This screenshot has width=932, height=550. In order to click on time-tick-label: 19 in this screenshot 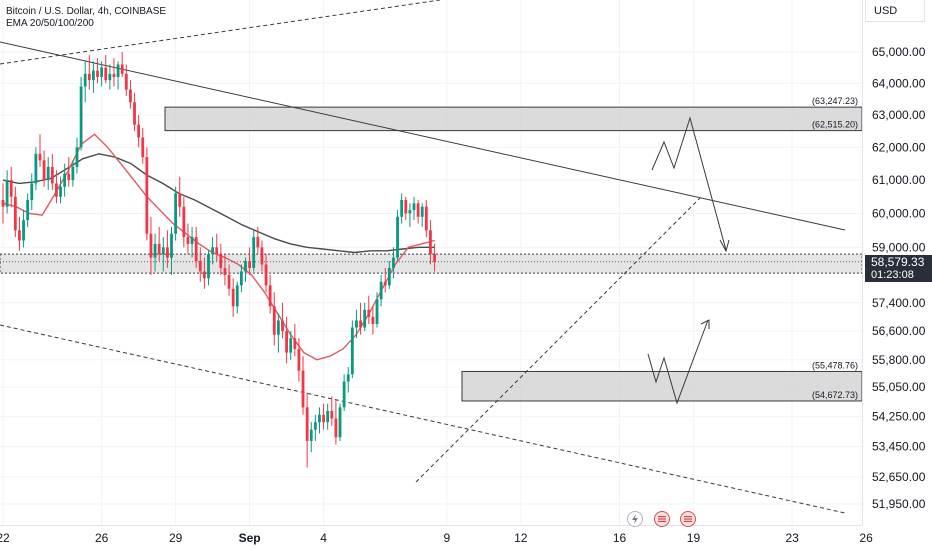, I will do `click(694, 538)`.